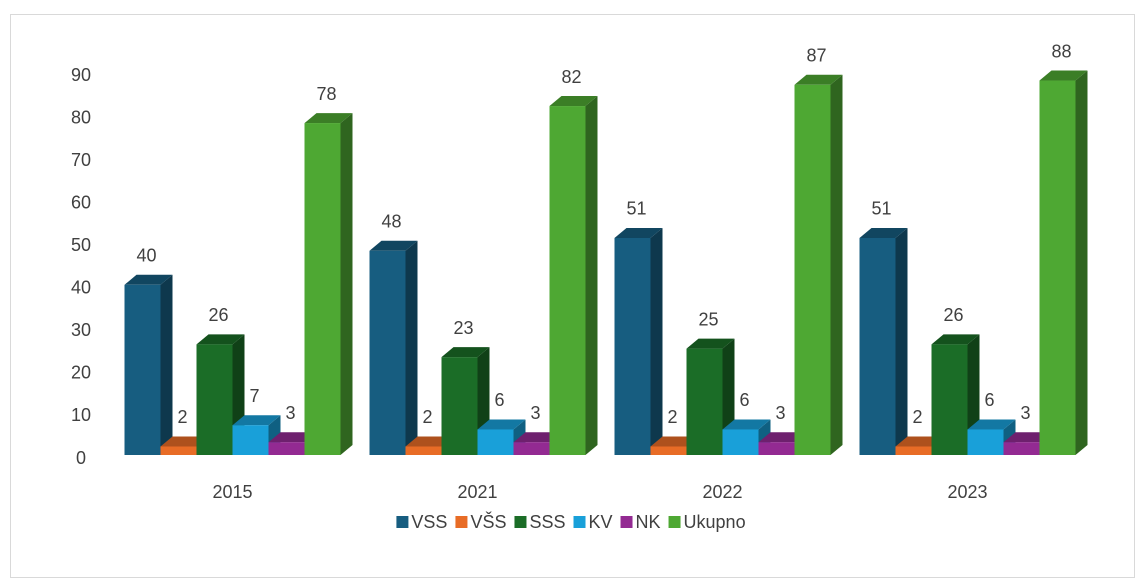 The height and width of the screenshot is (588, 1143). What do you see at coordinates (81, 202) in the screenshot?
I see `y-tick-label: 60` at bounding box center [81, 202].